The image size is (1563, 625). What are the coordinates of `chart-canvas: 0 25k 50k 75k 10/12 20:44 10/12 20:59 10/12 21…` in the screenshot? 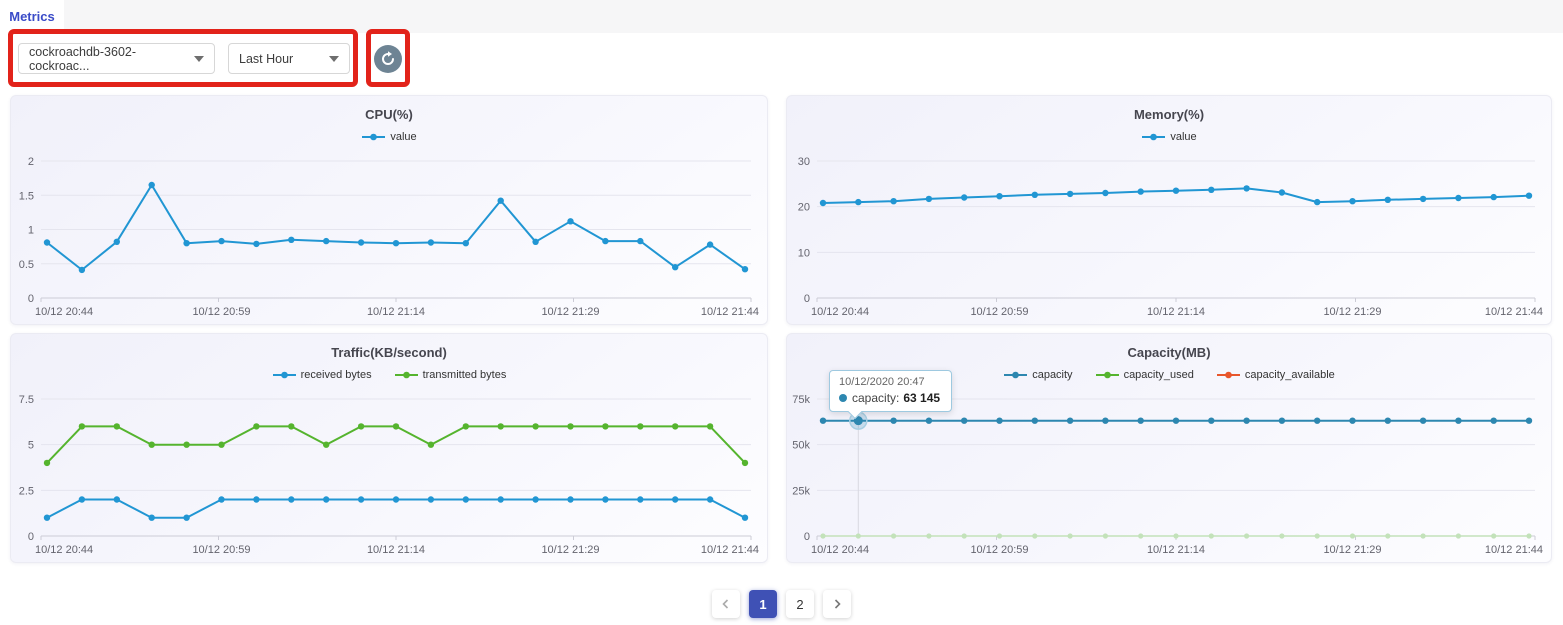 It's located at (1167, 474).